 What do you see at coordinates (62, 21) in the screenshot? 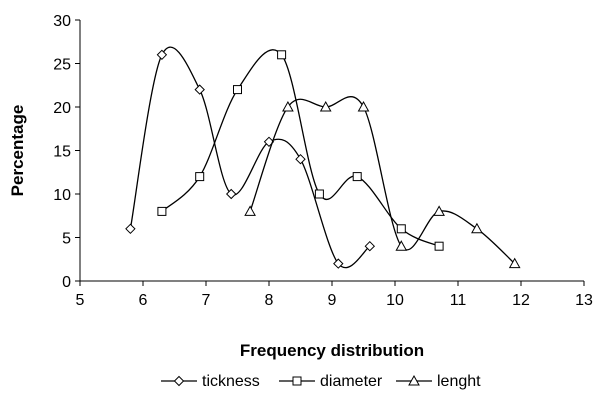
I see `y-tick-label: 30` at bounding box center [62, 21].